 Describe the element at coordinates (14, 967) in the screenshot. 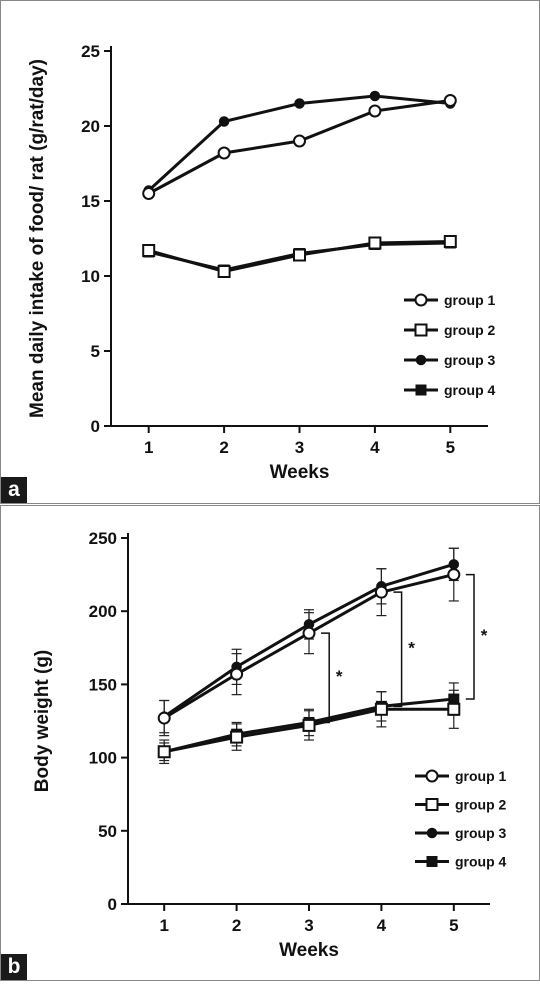

I see `panel-label-b: b` at that location.